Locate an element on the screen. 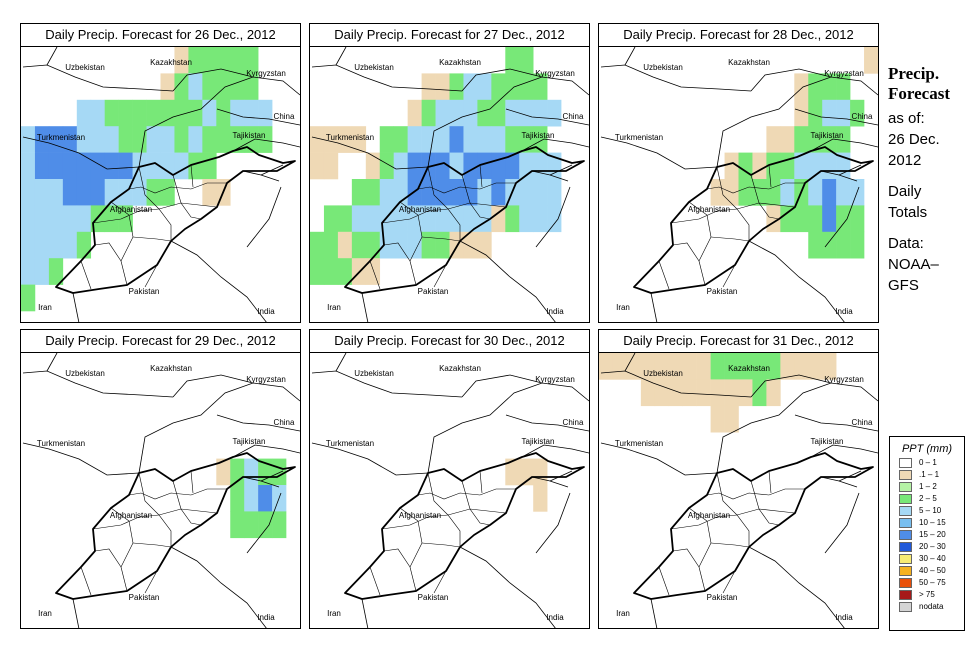 The height and width of the screenshot is (646, 975). panel-title: Daily Precip. Forecast for 28 Dec., 2012 is located at coordinates (738, 35).